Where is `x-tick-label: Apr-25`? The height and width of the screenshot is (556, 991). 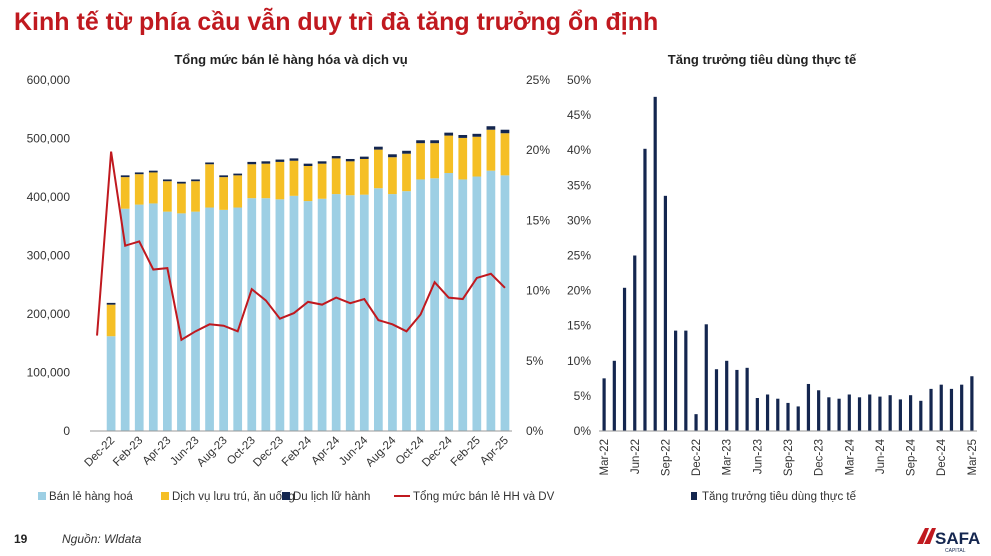 x-tick-label: Apr-25 is located at coordinates (494, 451).